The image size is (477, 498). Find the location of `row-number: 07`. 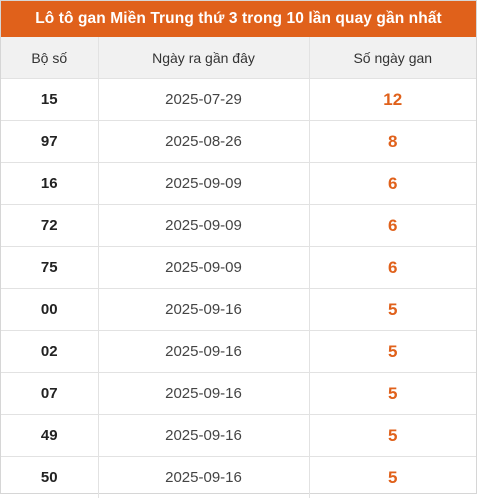

row-number: 07 is located at coordinates (49, 394).